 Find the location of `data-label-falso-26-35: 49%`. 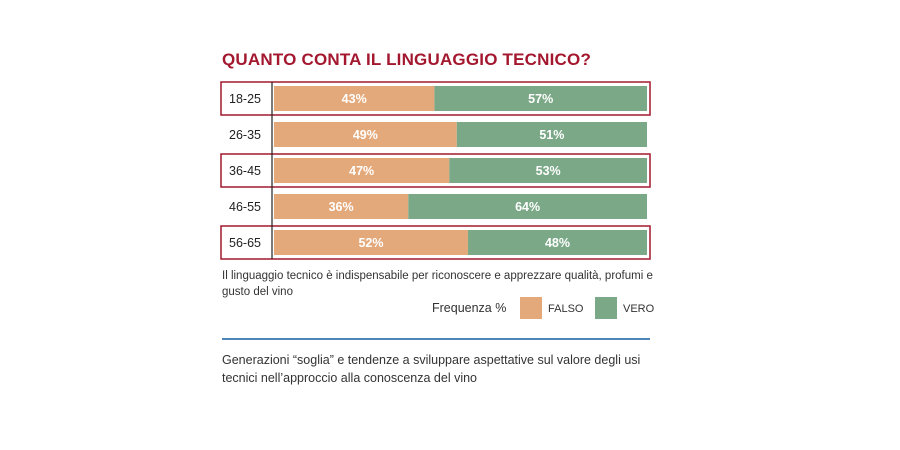

data-label-falso-26-35: 49% is located at coordinates (365, 135).